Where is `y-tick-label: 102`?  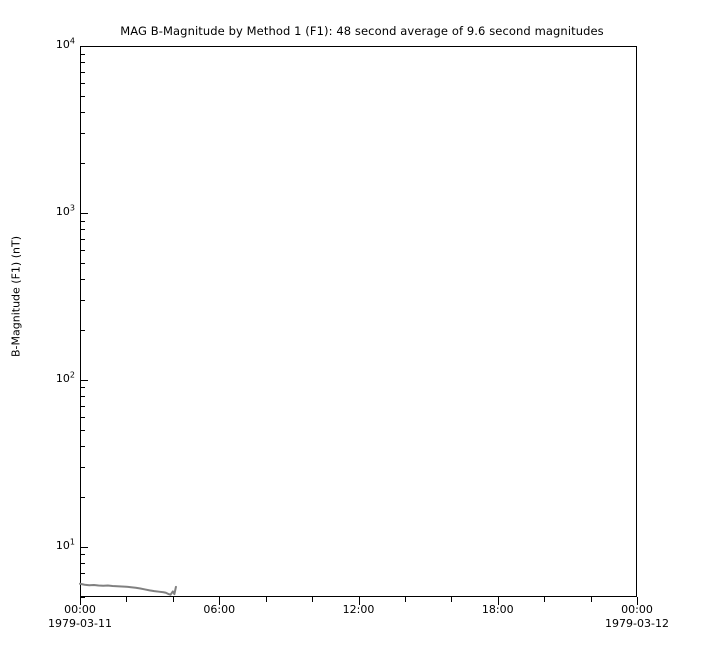 y-tick-label: 102 is located at coordinates (65, 377).